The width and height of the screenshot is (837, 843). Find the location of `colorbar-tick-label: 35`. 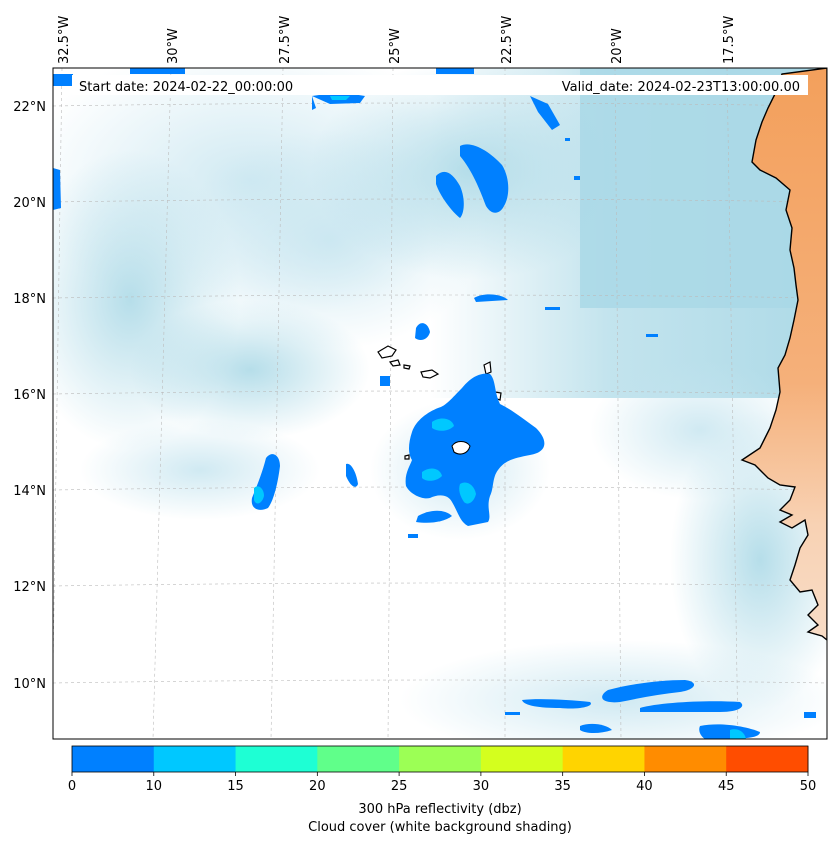

colorbar-tick-label: 35 is located at coordinates (562, 786).